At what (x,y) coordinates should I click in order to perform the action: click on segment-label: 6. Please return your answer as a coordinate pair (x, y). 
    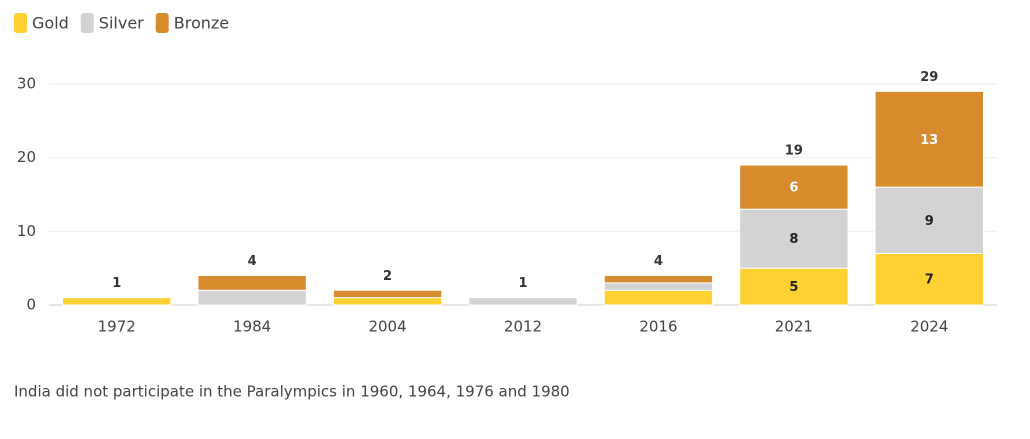
    Looking at the image, I should click on (793, 188).